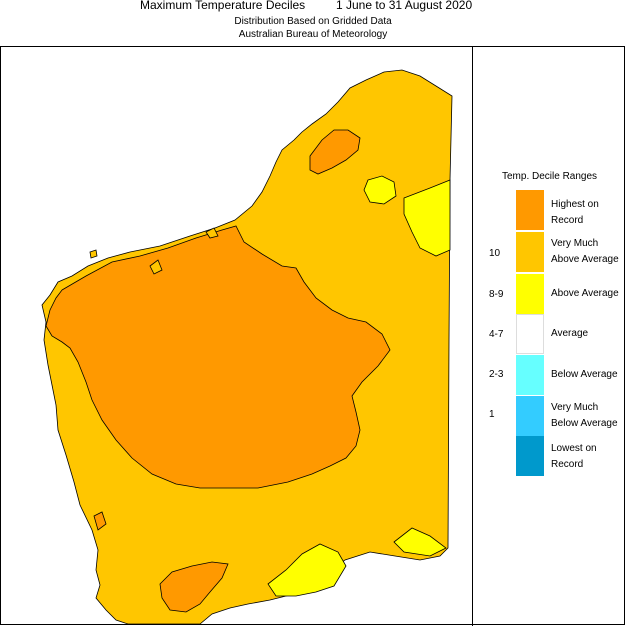 Image resolution: width=626 pixels, height=626 pixels. What do you see at coordinates (404, 6) in the screenshot?
I see `map-period: 1 June to 31 August 2020` at bounding box center [404, 6].